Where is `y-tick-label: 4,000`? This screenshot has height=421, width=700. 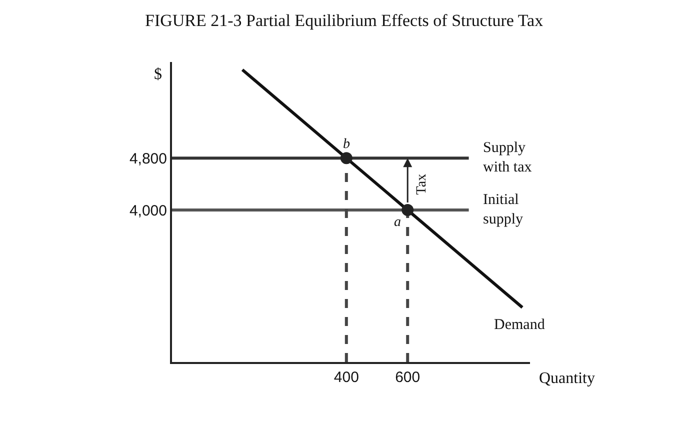 y-tick-label: 4,000 is located at coordinates (148, 211).